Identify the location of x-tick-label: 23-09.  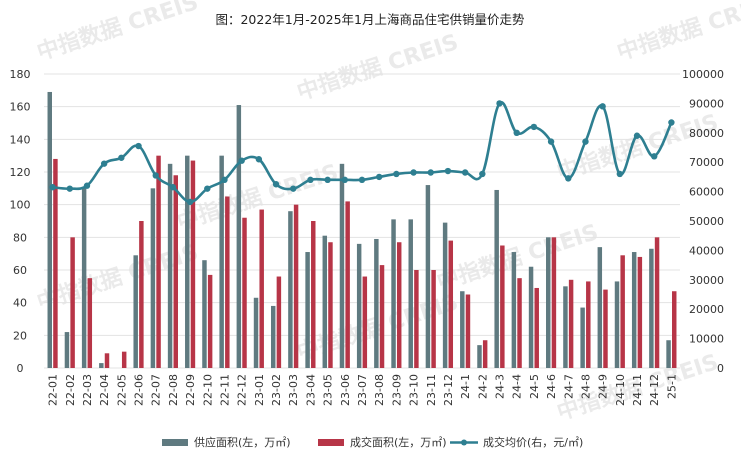
(396, 390).